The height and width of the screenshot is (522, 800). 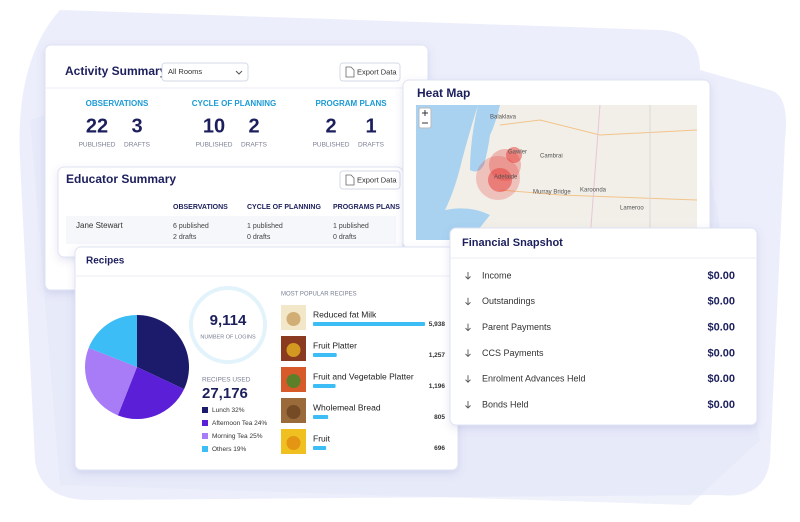 I want to click on heat-spot, so click(x=514, y=155).